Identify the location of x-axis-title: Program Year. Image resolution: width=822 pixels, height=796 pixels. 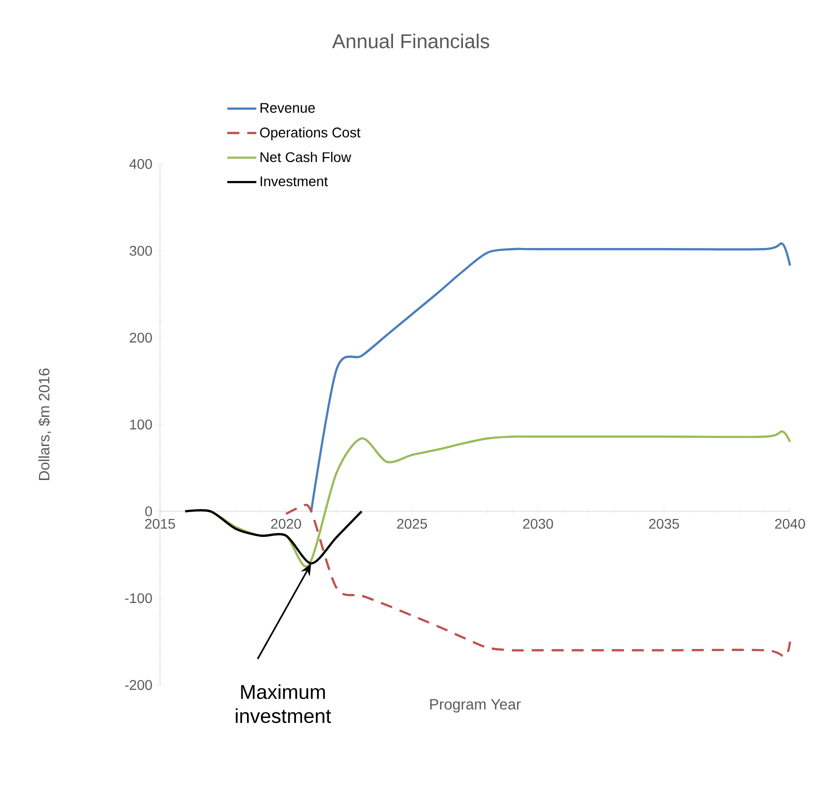
(475, 706).